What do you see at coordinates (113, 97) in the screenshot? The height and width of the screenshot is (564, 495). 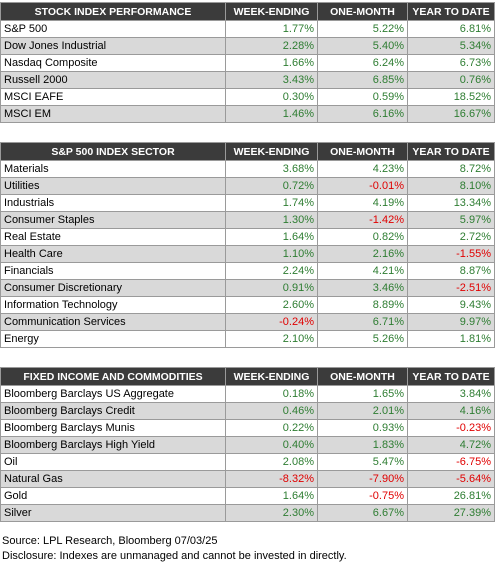 I see `row-name-cell: MSCI EAFE` at bounding box center [113, 97].